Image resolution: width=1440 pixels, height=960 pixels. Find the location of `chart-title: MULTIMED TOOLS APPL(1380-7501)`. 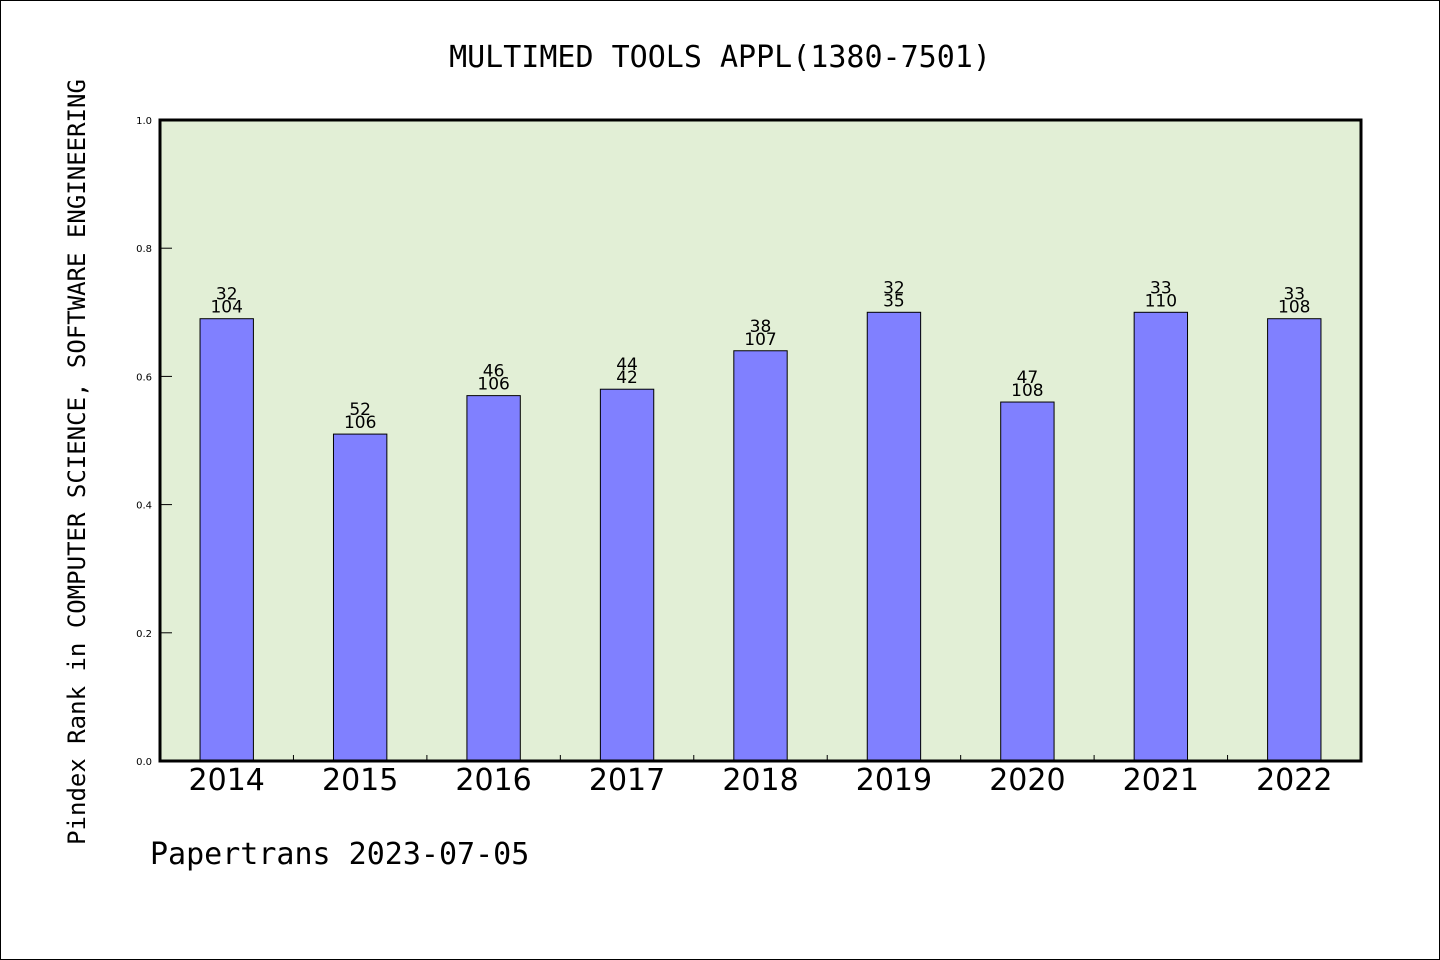

chart-title: MULTIMED TOOLS APPL(1380-7501) is located at coordinates (720, 57).